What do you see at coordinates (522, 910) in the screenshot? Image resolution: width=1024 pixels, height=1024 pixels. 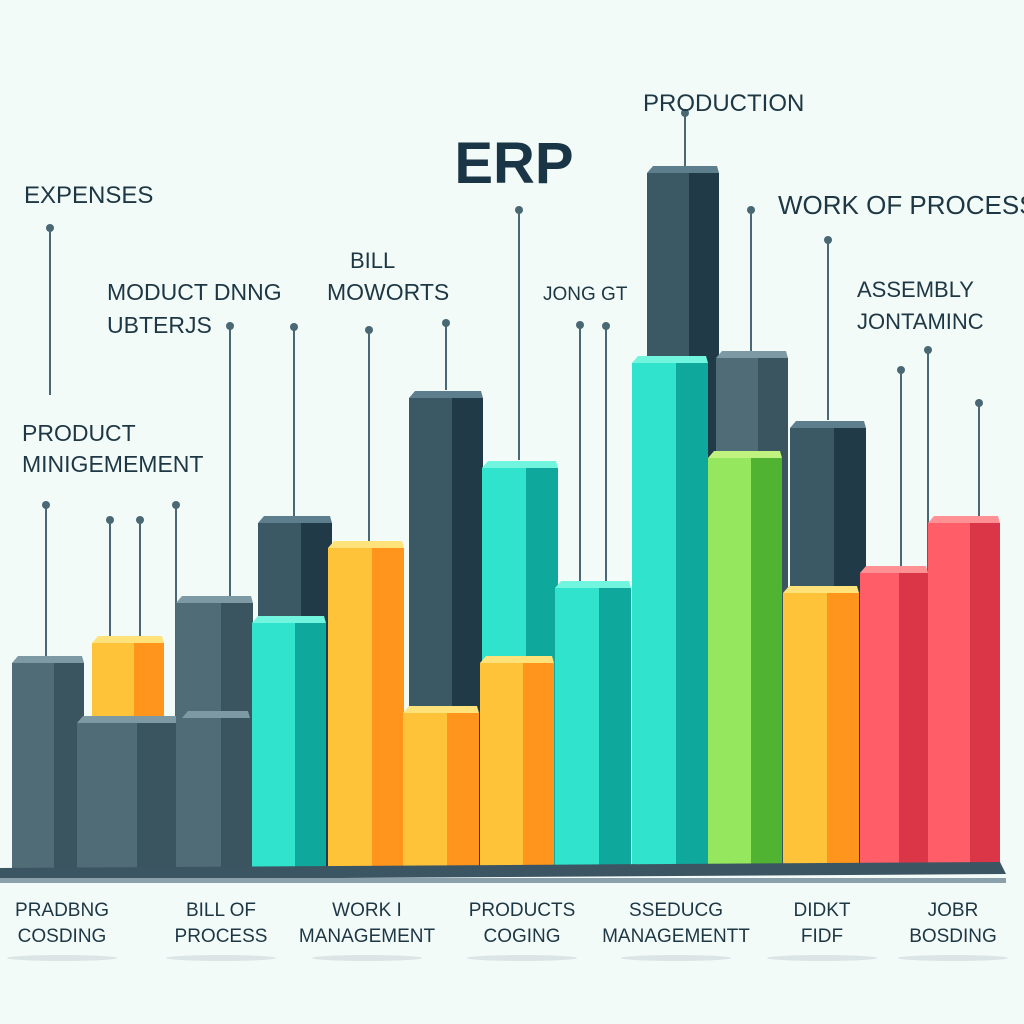 I see `category-line-0: PRODUCTS` at bounding box center [522, 910].